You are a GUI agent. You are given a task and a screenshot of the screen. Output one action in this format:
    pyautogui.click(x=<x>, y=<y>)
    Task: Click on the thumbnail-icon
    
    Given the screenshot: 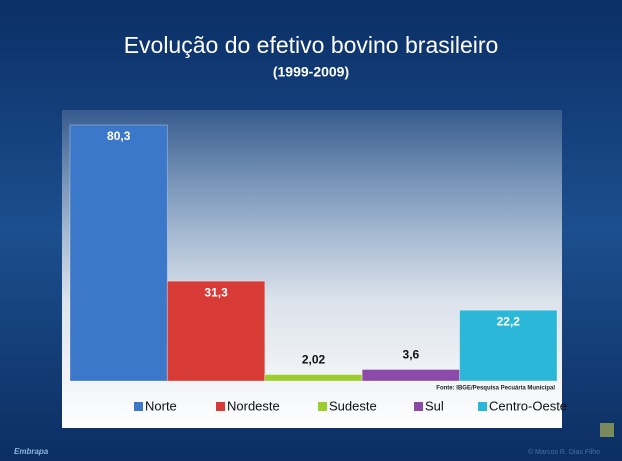 What is the action you would take?
    pyautogui.click(x=607, y=430)
    